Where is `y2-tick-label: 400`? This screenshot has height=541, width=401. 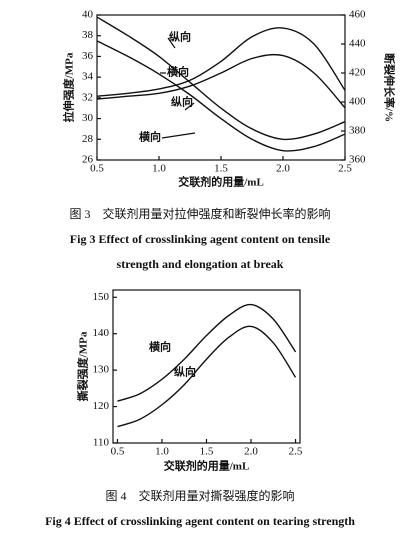 y2-tick-label: 400 is located at coordinates (357, 102).